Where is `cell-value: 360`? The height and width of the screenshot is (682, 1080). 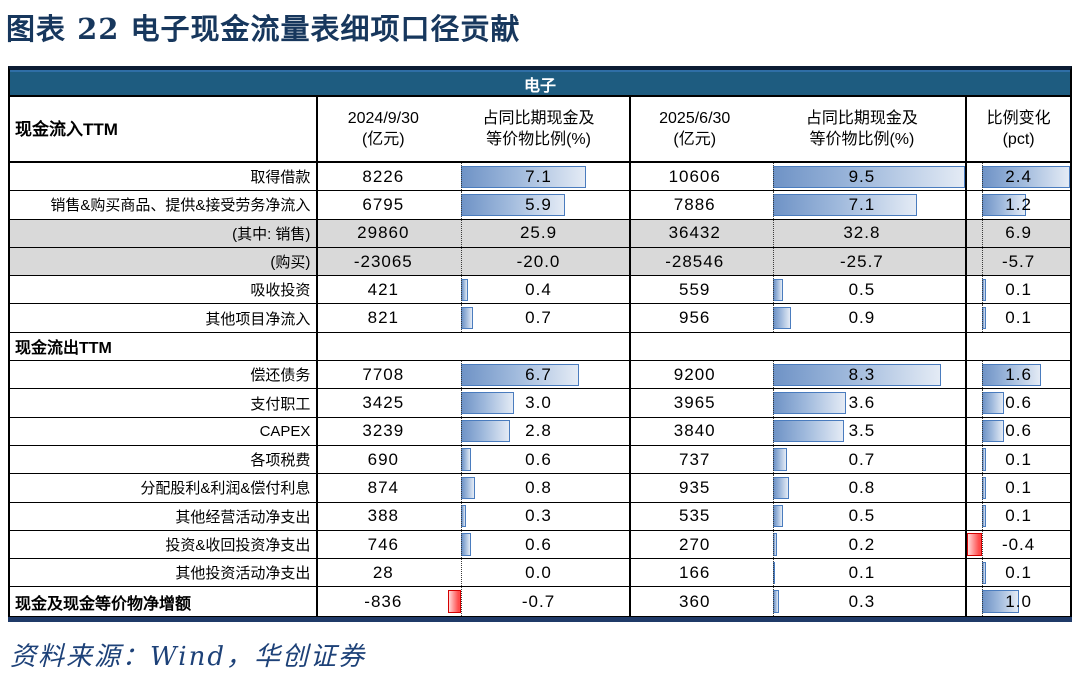
cell-value: 360 is located at coordinates (695, 601).